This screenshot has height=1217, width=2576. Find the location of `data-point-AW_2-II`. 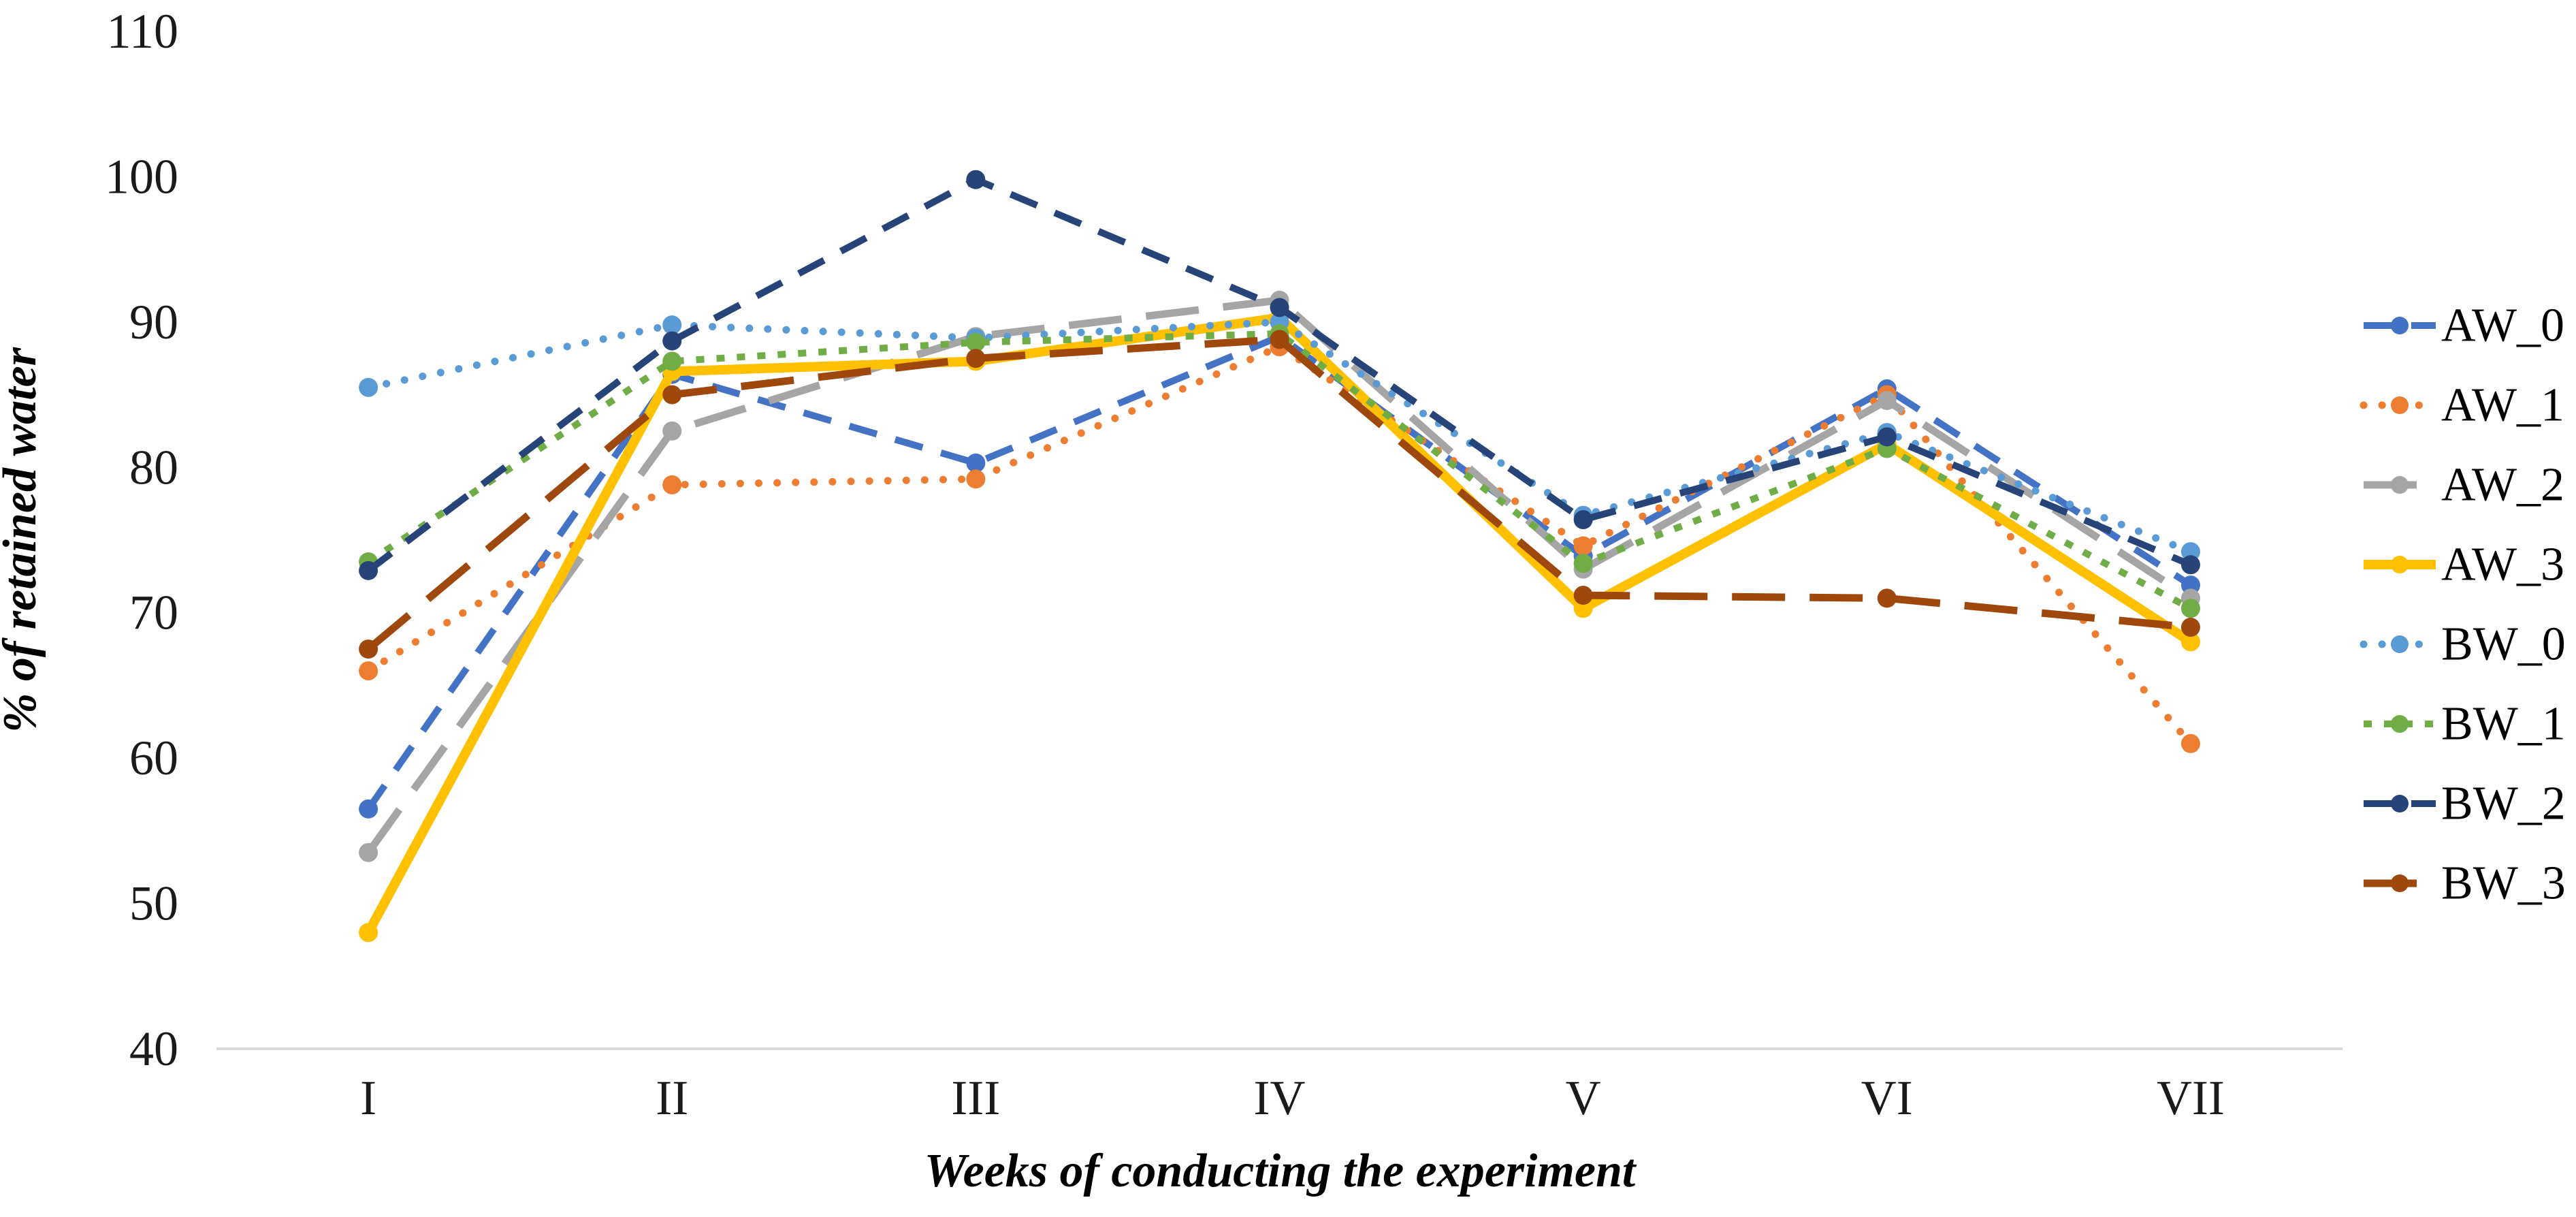

data-point-AW_2-II is located at coordinates (672, 431).